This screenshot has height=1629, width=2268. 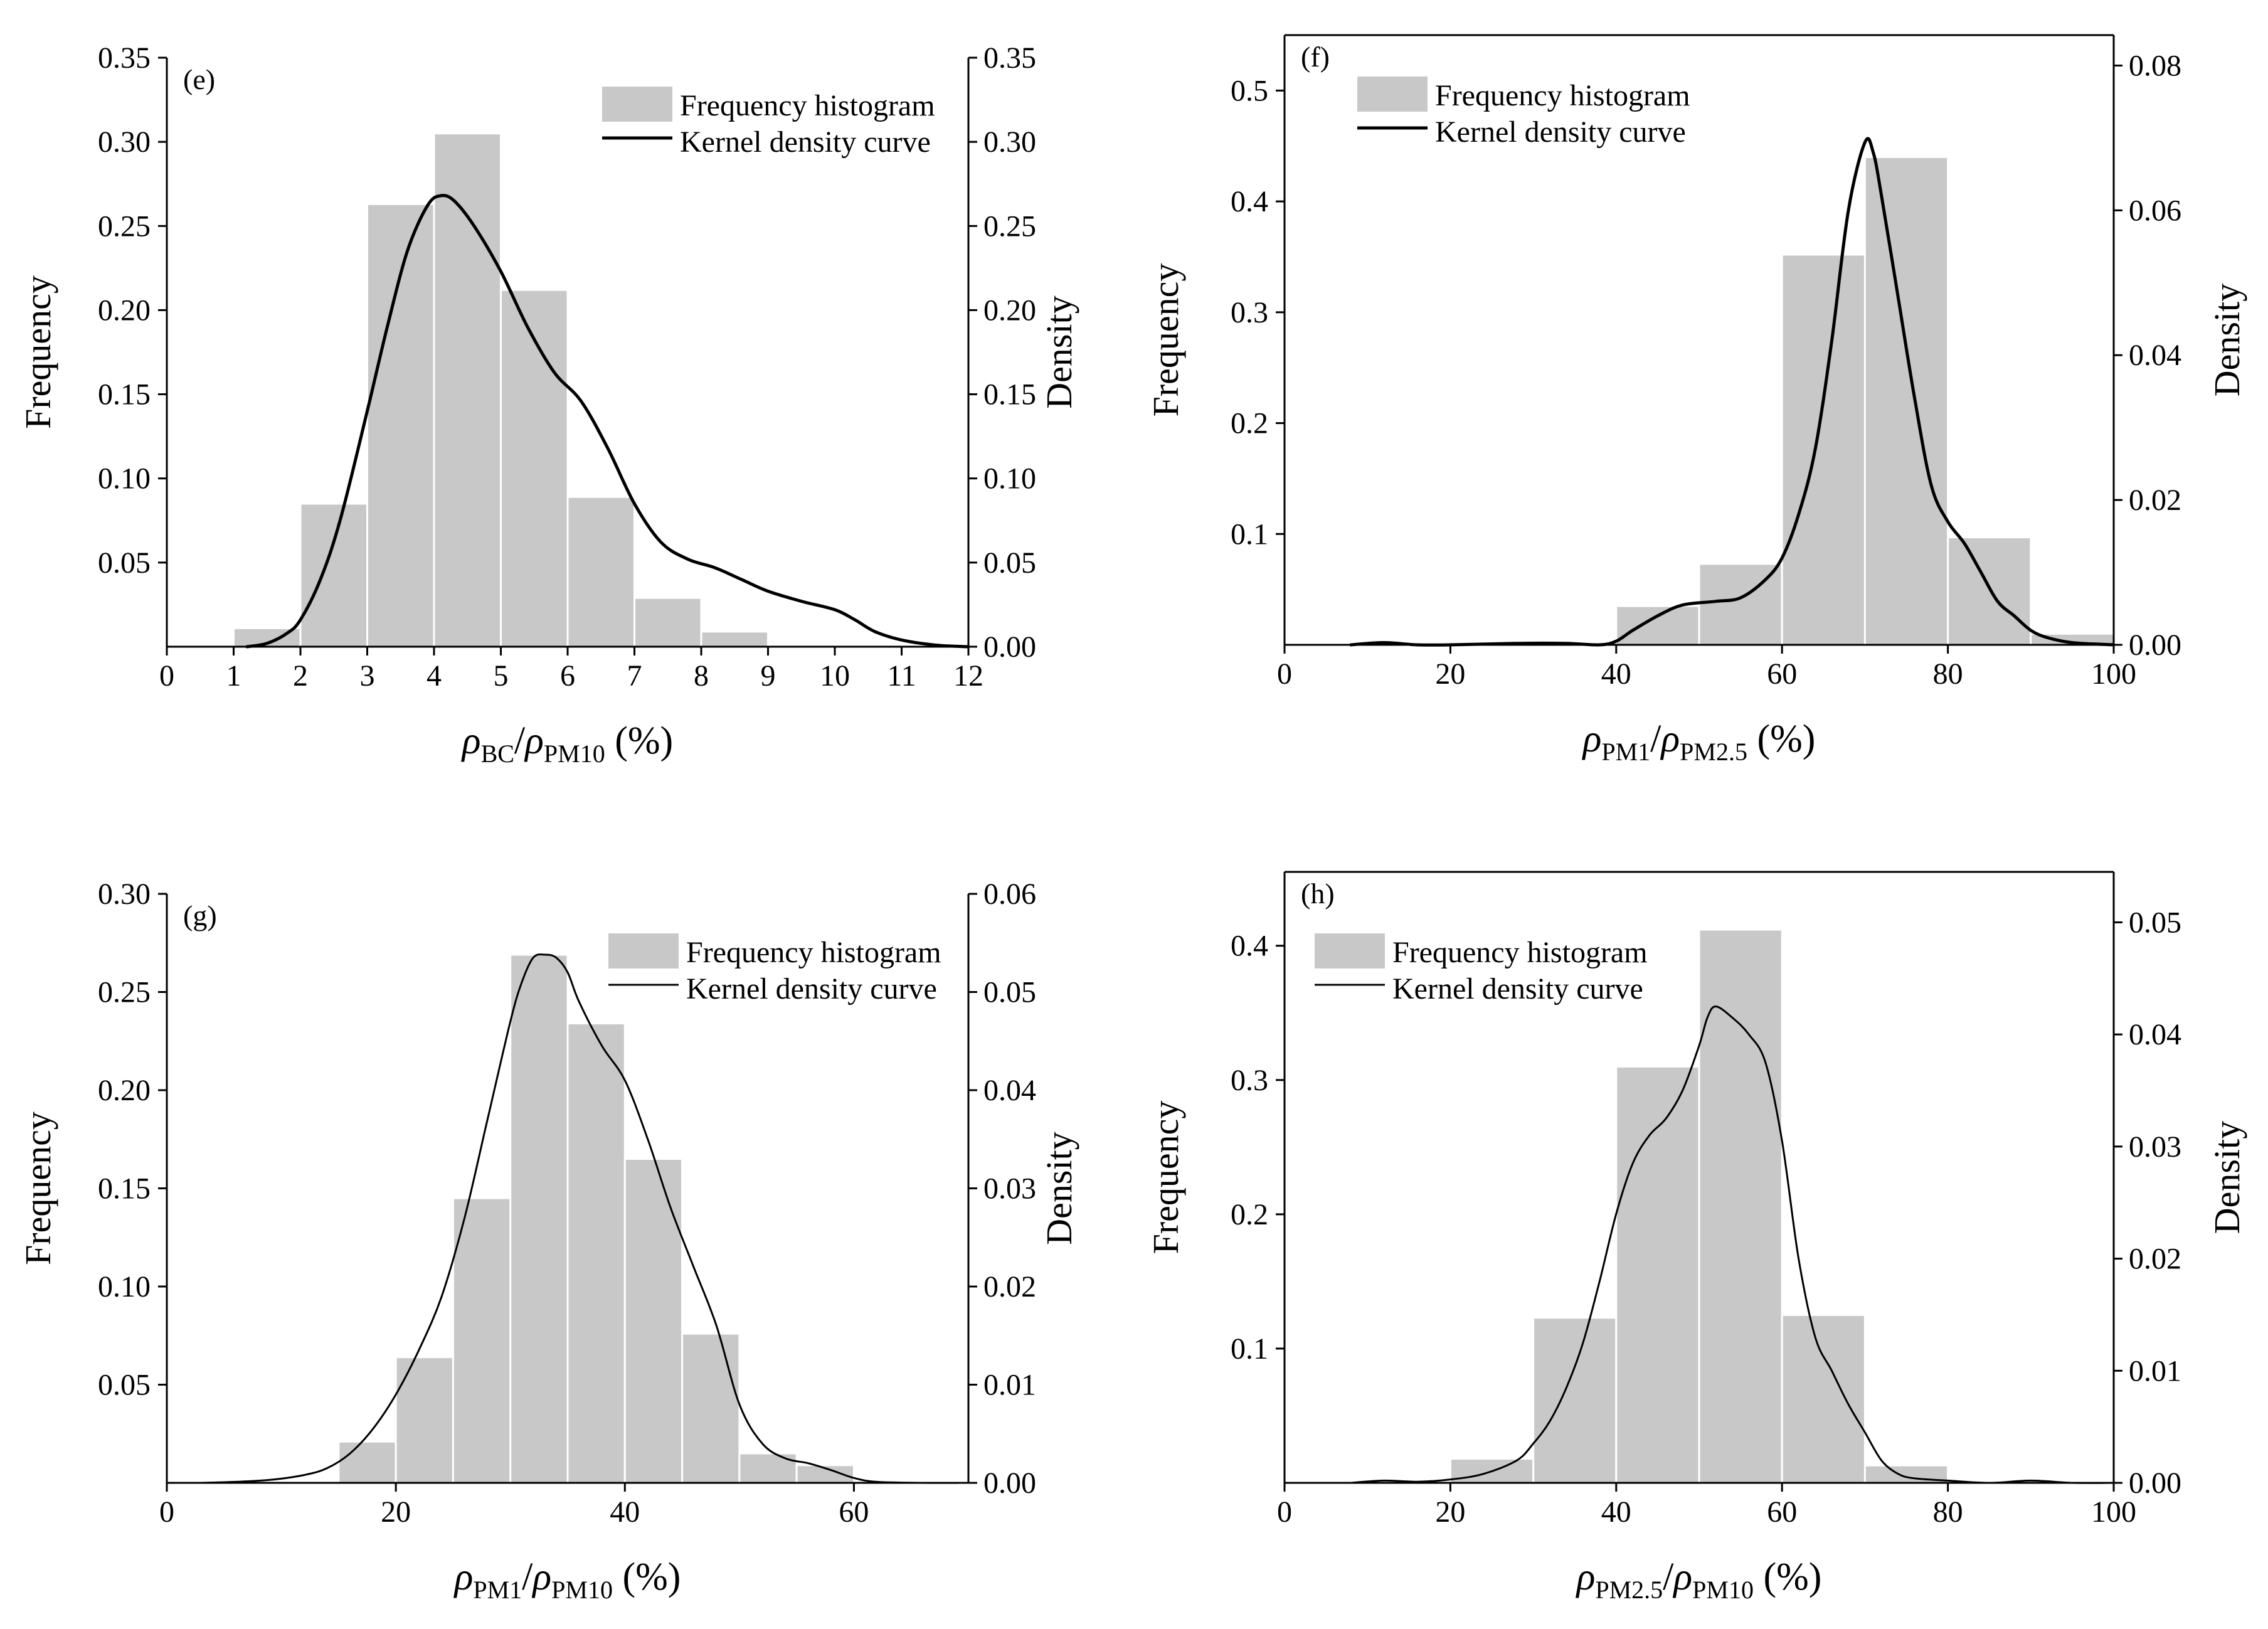 What do you see at coordinates (124, 58) in the screenshot?
I see `y-tick-label-e-6: 0.35` at bounding box center [124, 58].